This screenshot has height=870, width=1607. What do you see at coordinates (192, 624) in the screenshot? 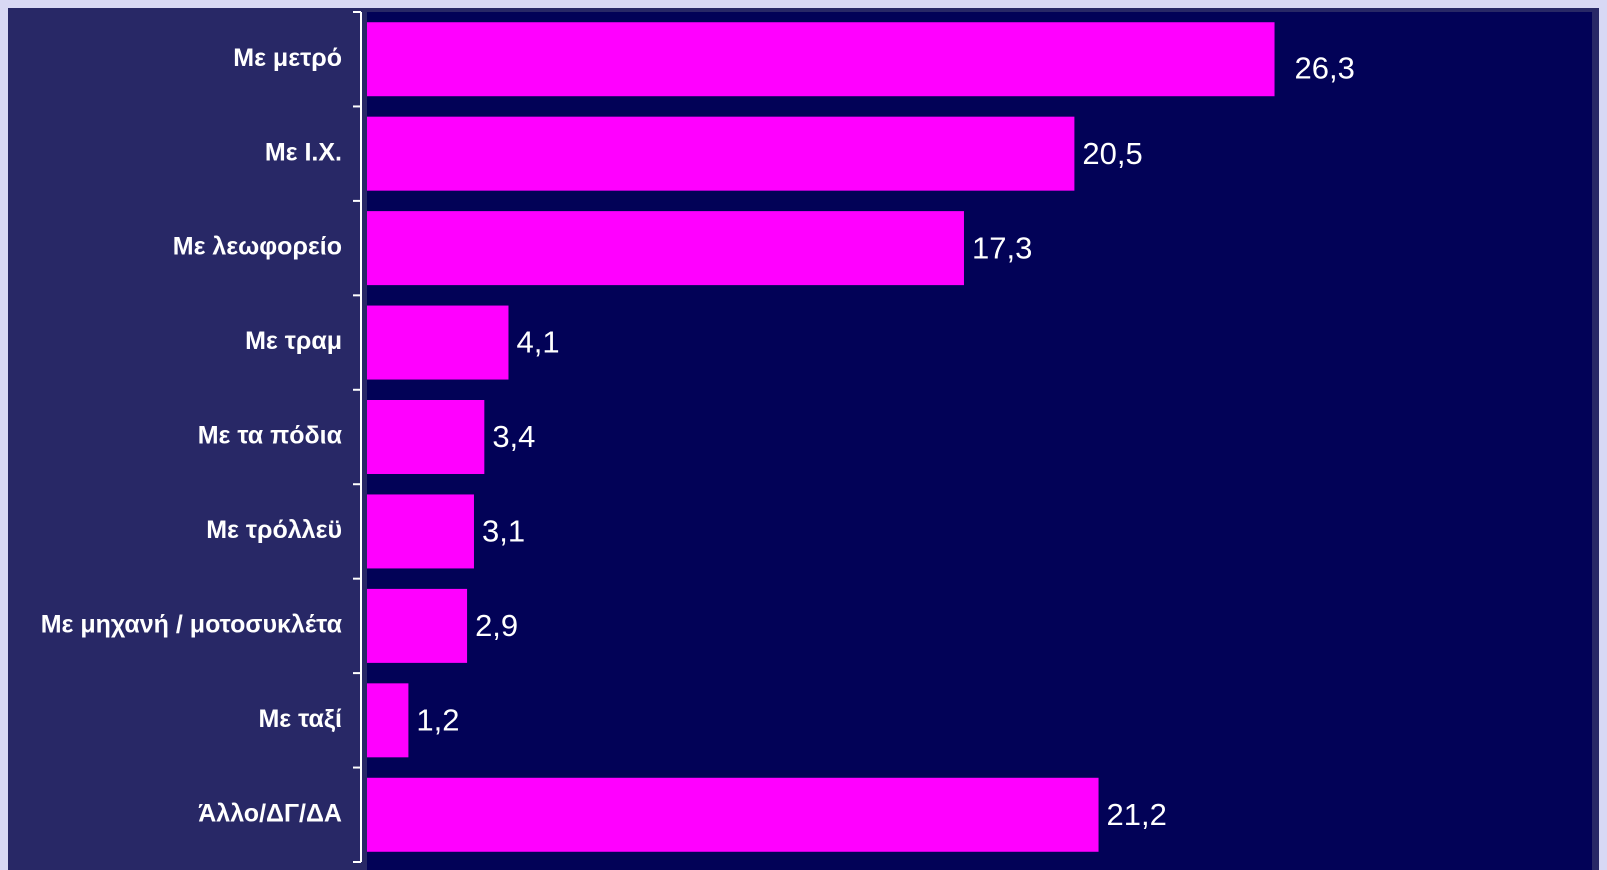
I see `category-label: Με μηχανή / μοτοσυκλέτα` at bounding box center [192, 624].